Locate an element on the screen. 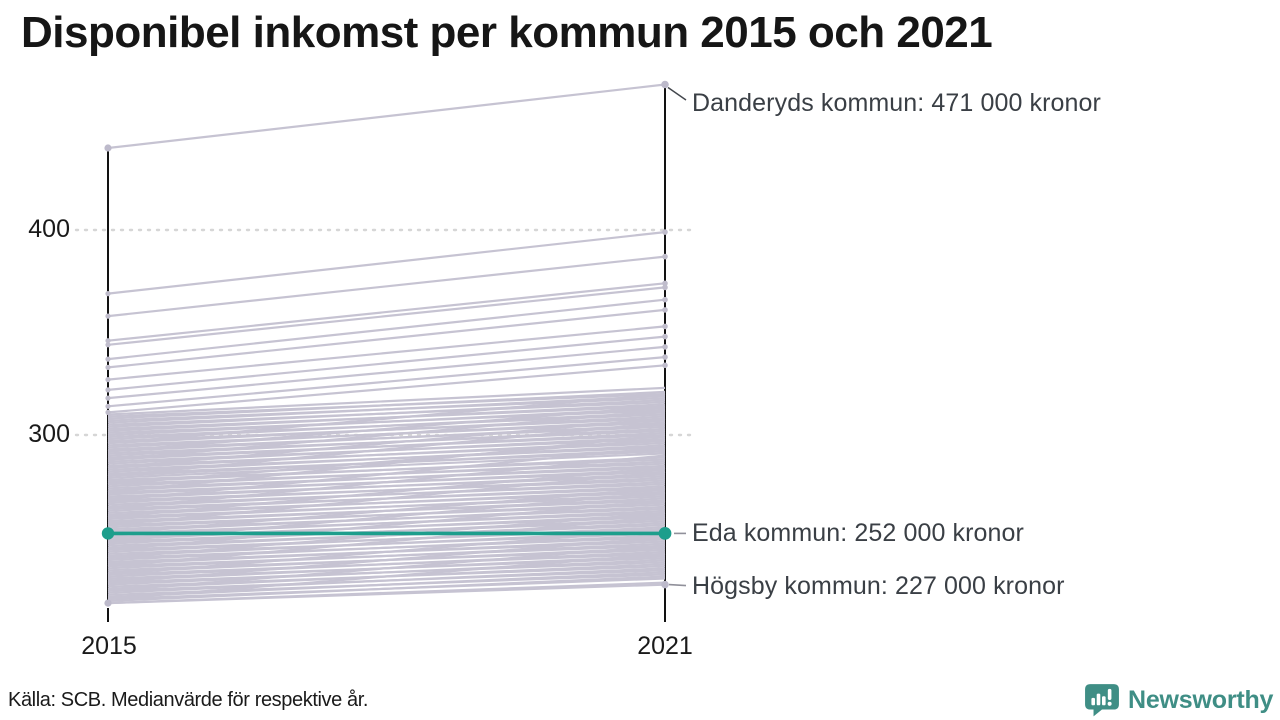 Image resolution: width=1280 pixels, height=720 pixels. gridlines is located at coordinates (385, 332).